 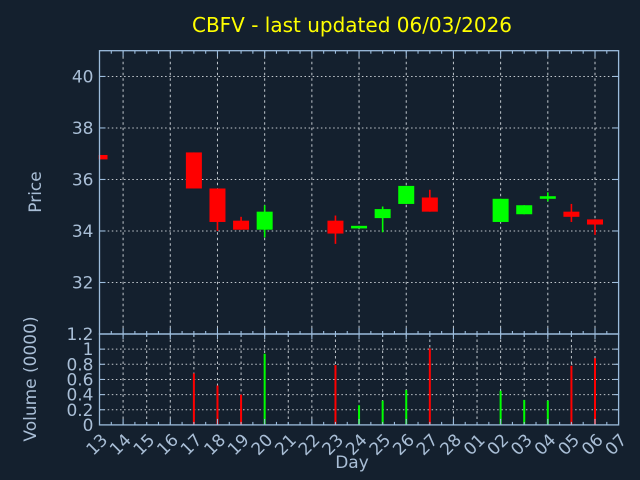 I want to click on tick-label: 1, so click(x=88, y=350).